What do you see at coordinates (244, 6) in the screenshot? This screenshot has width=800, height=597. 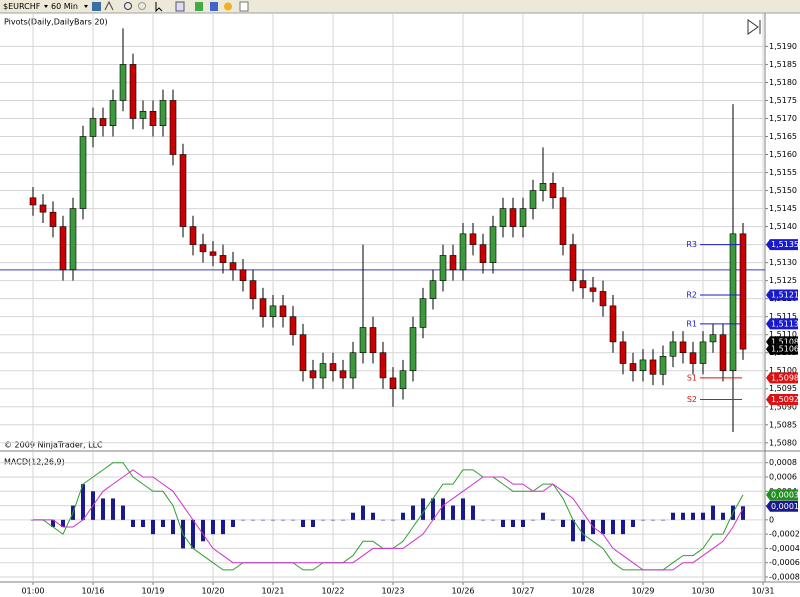 I see `data-box-button` at bounding box center [244, 6].